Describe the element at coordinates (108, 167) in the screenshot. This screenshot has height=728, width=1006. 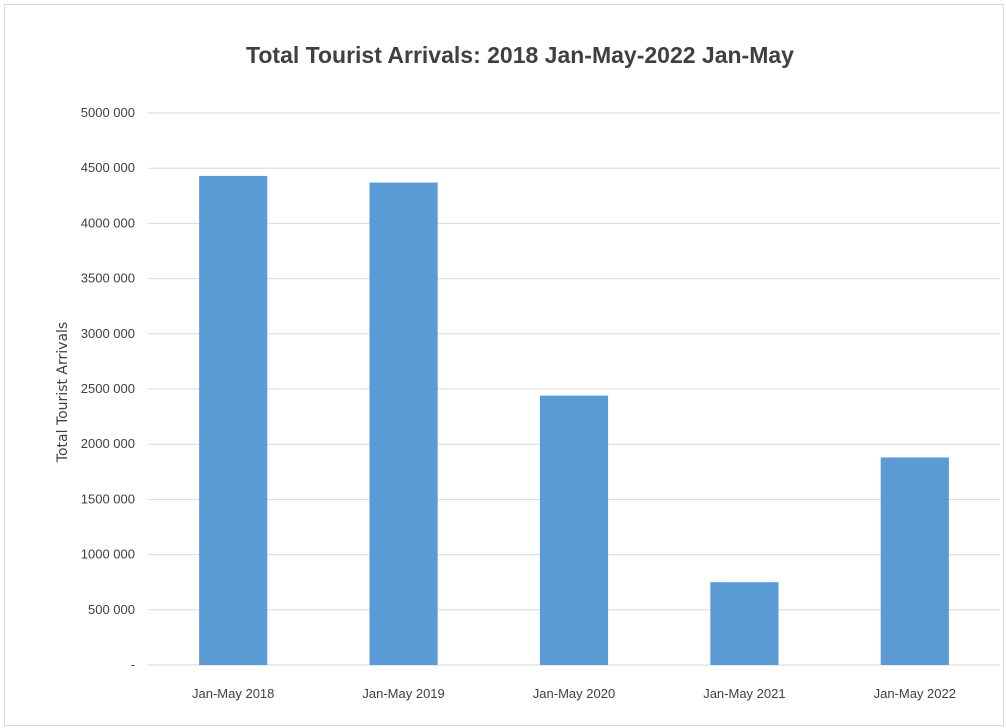
I see `y-tick-label: 4500 000` at that location.